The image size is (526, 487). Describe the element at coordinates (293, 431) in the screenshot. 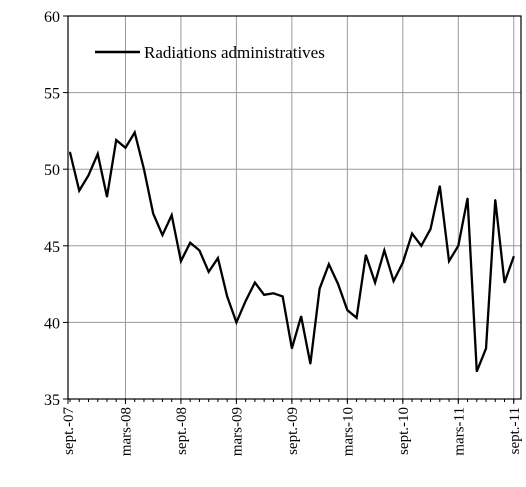

I see `x-tick-label: sept.-09` at that location.